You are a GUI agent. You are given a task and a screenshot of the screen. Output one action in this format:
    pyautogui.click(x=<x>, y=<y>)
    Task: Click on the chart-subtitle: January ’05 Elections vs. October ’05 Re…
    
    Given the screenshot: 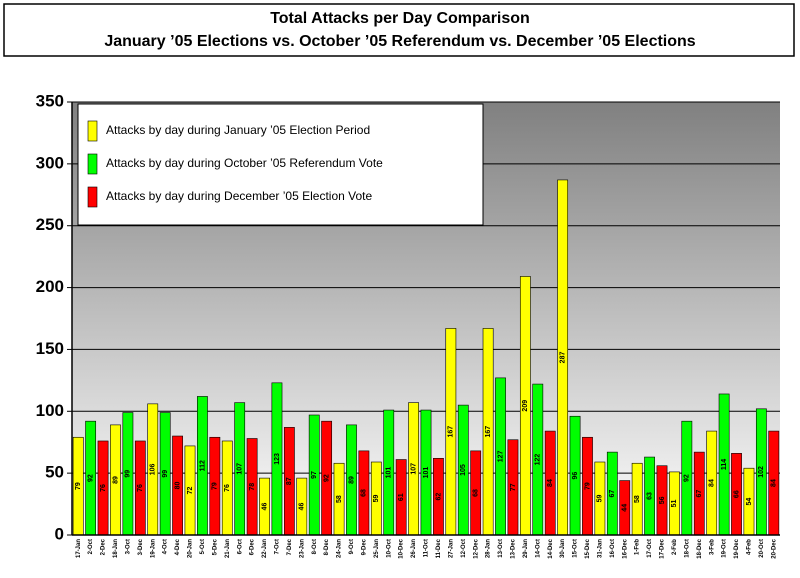 What is the action you would take?
    pyautogui.click(x=399, y=41)
    